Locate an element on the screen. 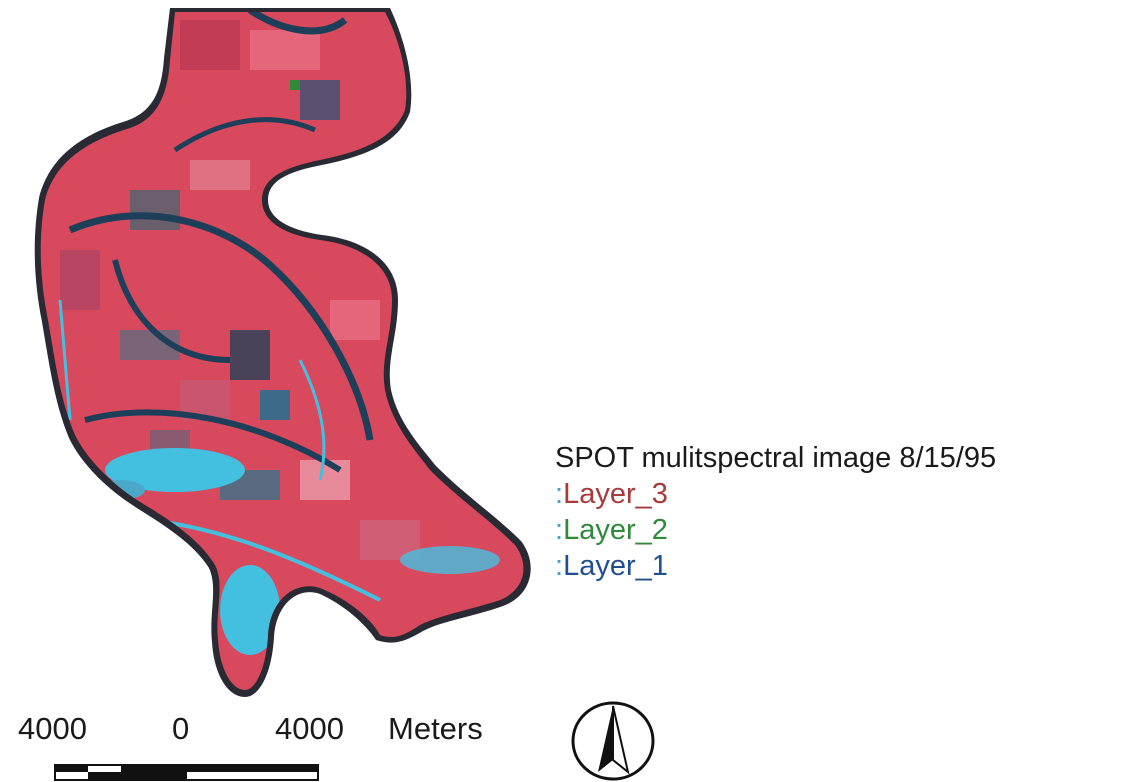 Image resolution: width=1135 pixels, height=782 pixels. legend-item-layer-1: :Layer_1 is located at coordinates (775, 566).